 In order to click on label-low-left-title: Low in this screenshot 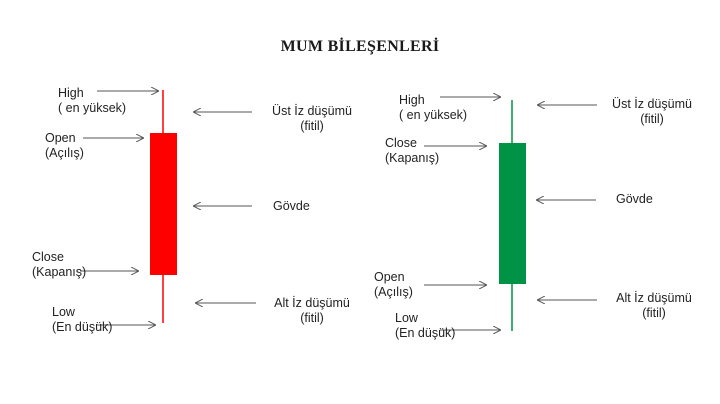, I will do `click(63, 312)`.